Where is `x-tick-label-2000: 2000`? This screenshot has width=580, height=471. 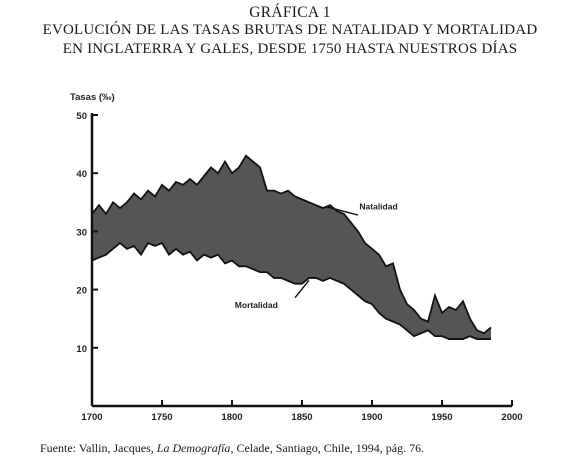
x-tick-label-2000: 2000 is located at coordinates (511, 417).